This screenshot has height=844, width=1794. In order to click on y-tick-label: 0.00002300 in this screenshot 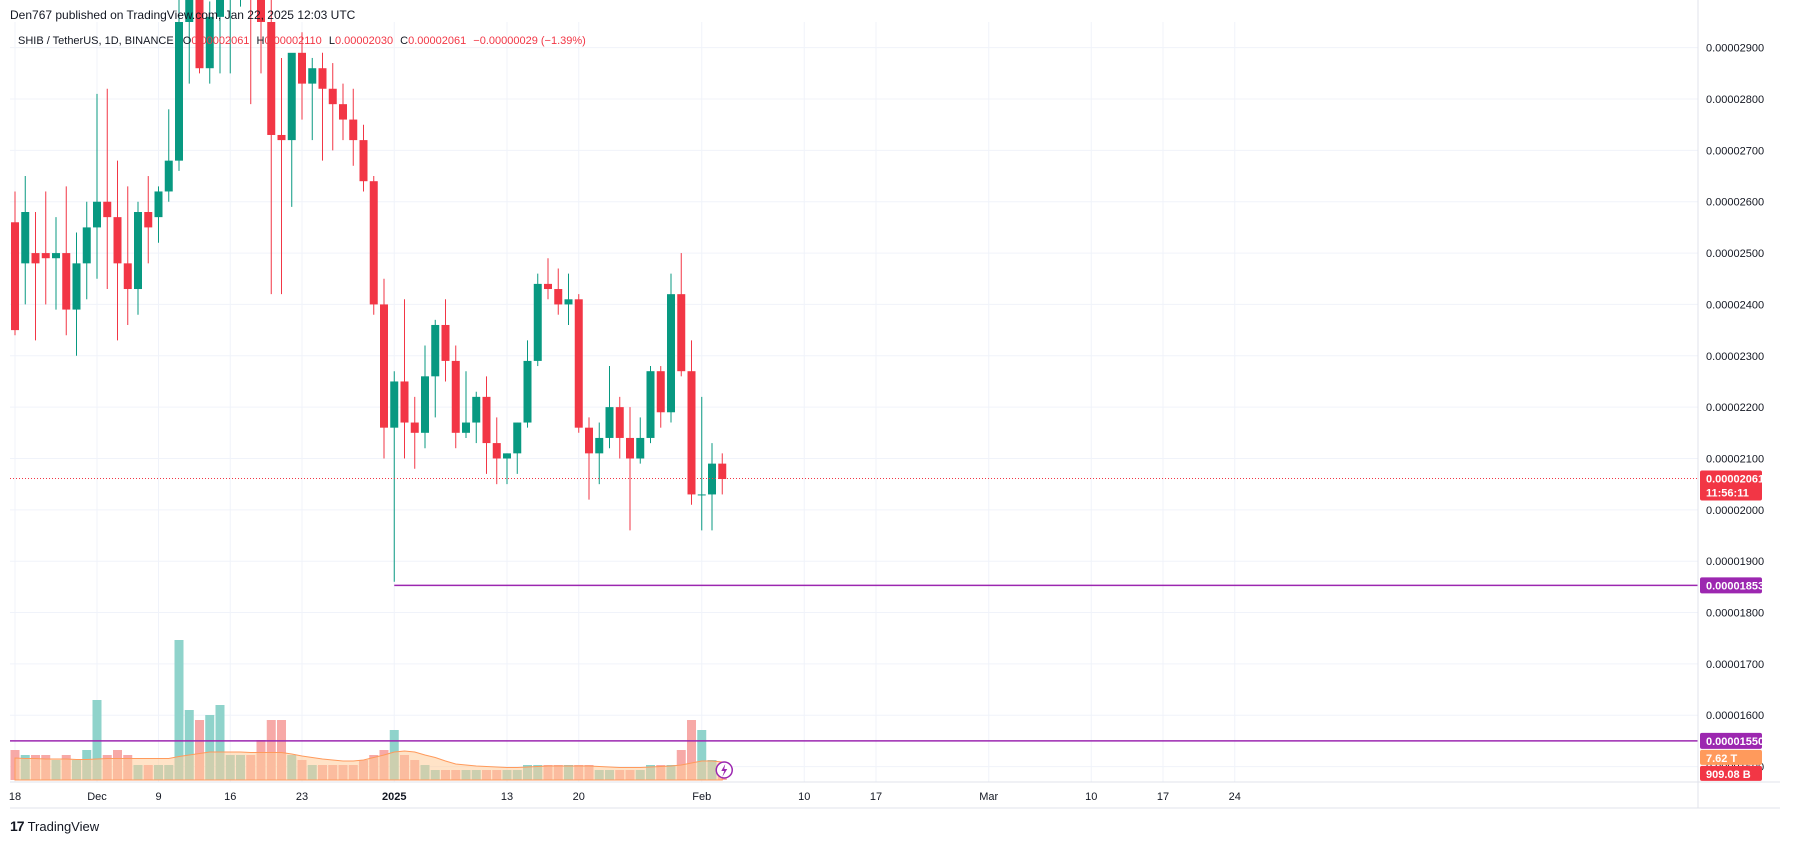, I will do `click(1735, 357)`.